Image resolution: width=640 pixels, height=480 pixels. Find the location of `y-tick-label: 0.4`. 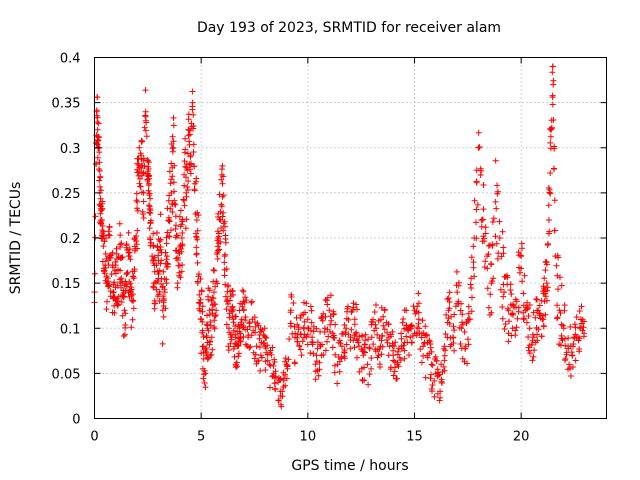

y-tick-label: 0.4 is located at coordinates (70, 59).